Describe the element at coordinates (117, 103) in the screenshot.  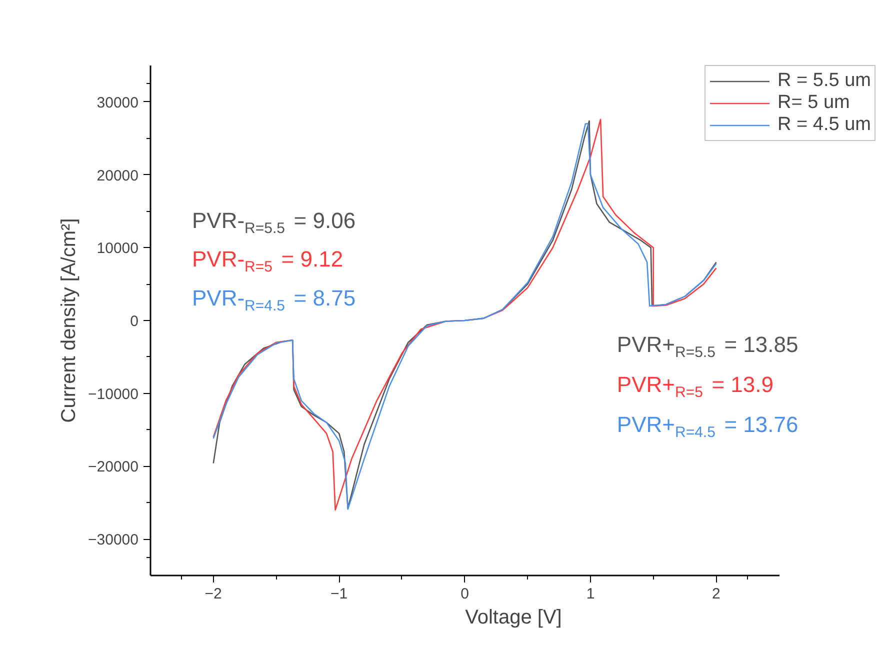
I see `y-tick-label: 30000` at that location.